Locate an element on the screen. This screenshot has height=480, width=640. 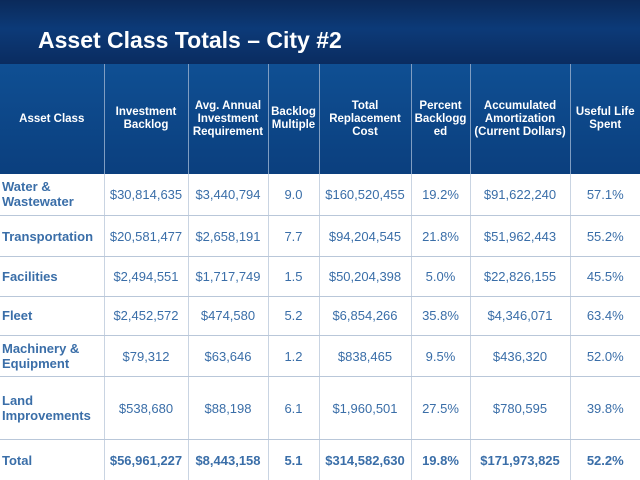
header-cell: Asset Class is located at coordinates (52, 119).